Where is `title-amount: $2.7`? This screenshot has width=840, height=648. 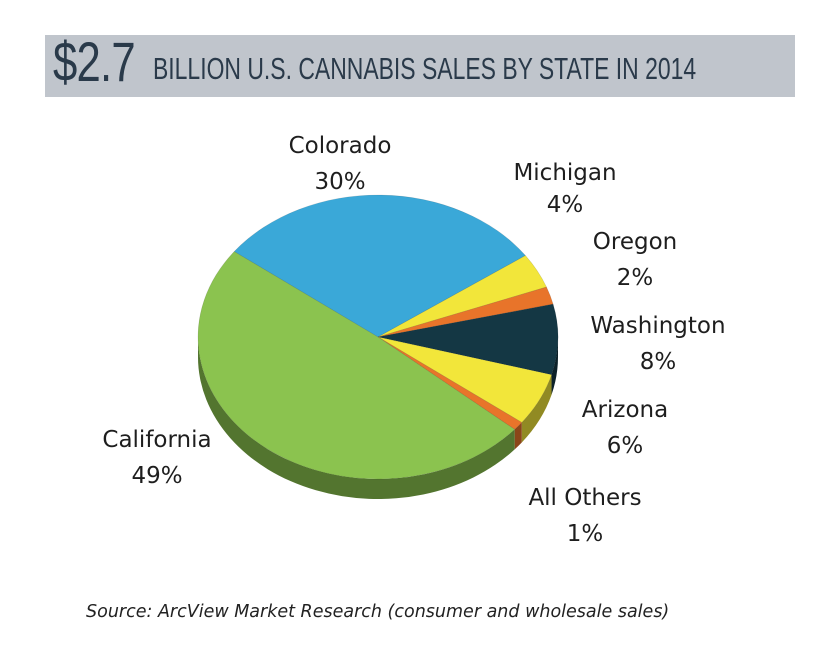
title-amount: $2.7 is located at coordinates (94, 61).